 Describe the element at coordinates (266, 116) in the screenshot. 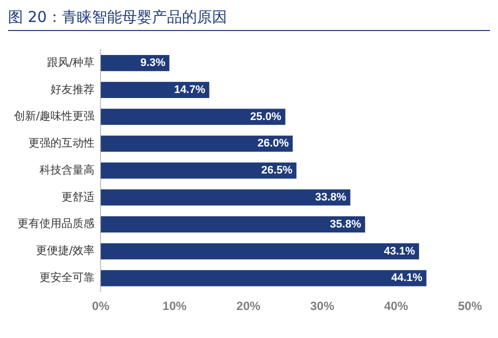

I see `data-label: 25.0%` at that location.